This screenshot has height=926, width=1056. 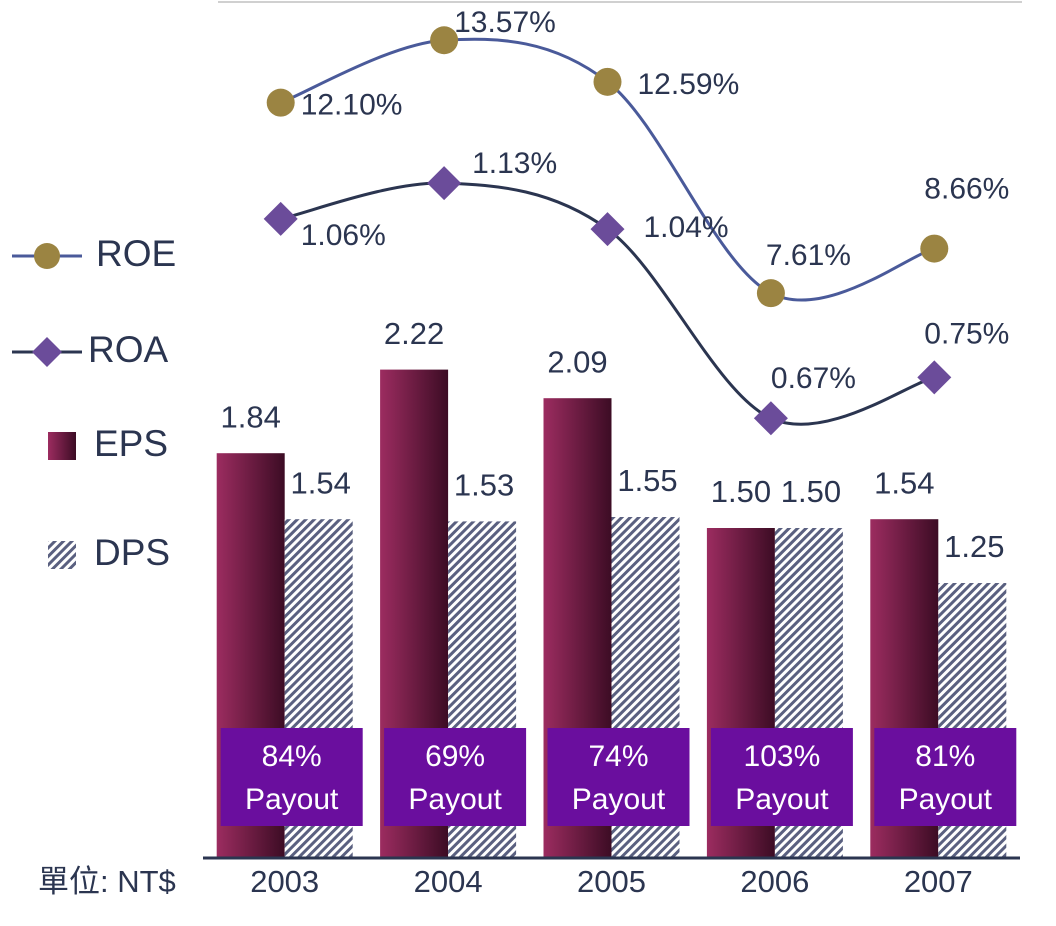 What do you see at coordinates (94, 253) in the screenshot?
I see `legend-item: ROE` at bounding box center [94, 253].